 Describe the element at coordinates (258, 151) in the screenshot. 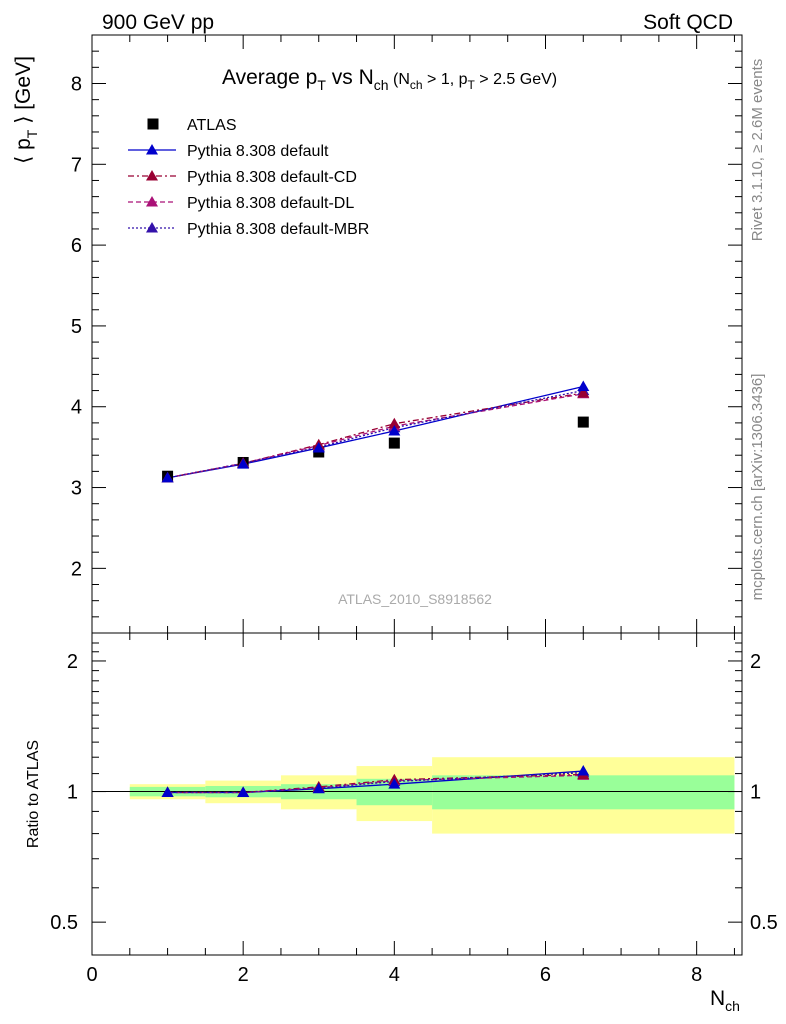

I see `legend-label: Pythia 8.308 default` at that location.